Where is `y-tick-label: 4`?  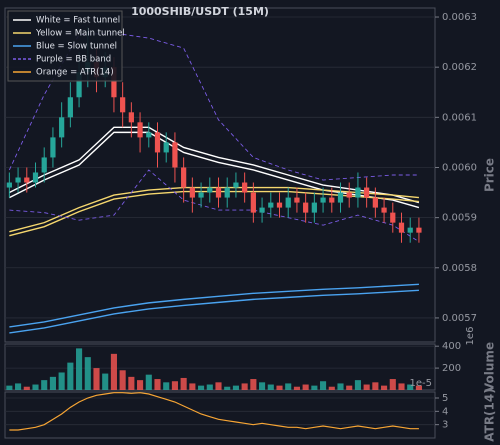
y-tick-label: 4 is located at coordinates (445, 411).